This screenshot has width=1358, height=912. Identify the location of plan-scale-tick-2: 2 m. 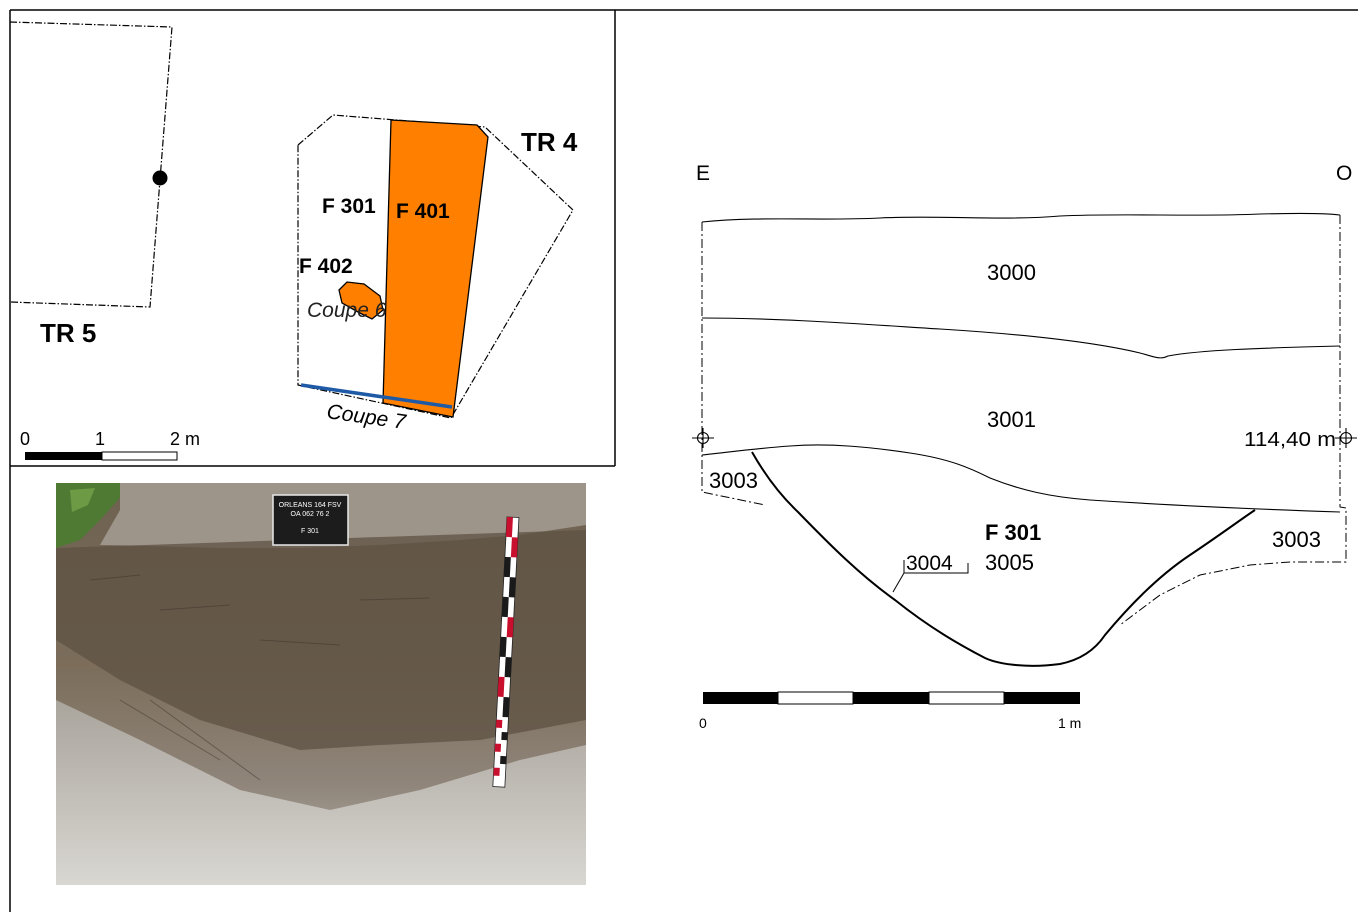
(185, 439).